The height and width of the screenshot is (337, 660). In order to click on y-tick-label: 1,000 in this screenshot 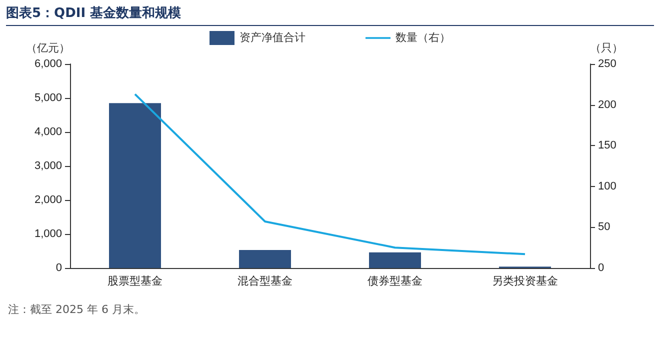, I will do `click(48, 234)`.